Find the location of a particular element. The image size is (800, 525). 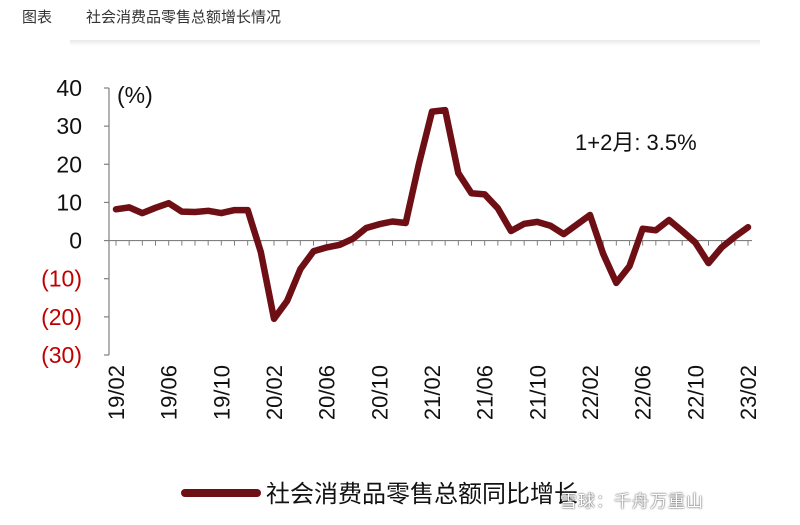

x-tick-label: 20/06 is located at coordinates (327, 392).